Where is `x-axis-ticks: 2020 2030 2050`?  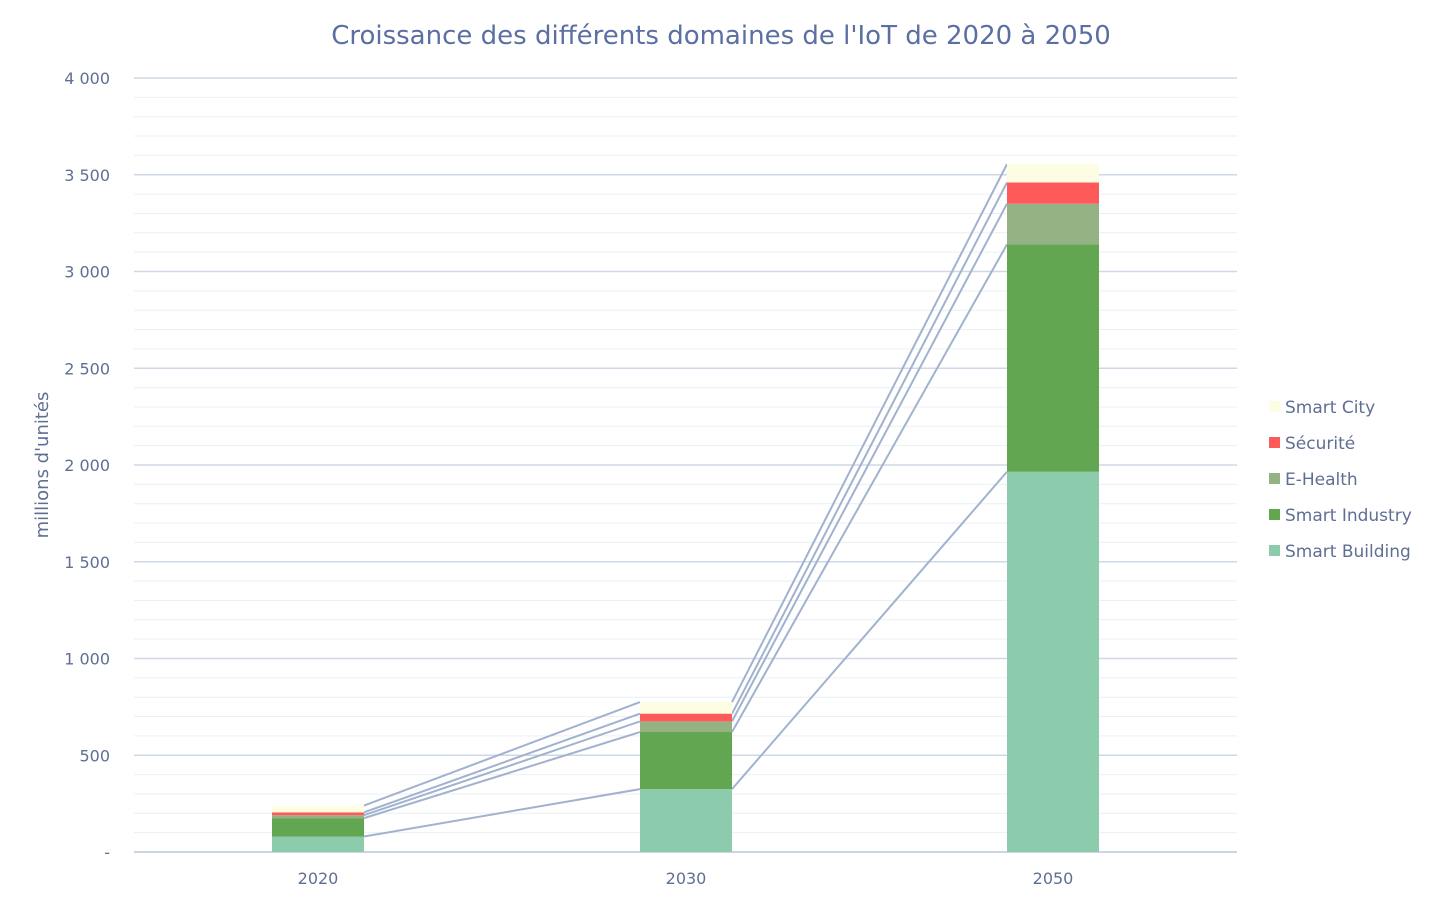 x-axis-ticks: 2020 2030 2050 is located at coordinates (686, 878).